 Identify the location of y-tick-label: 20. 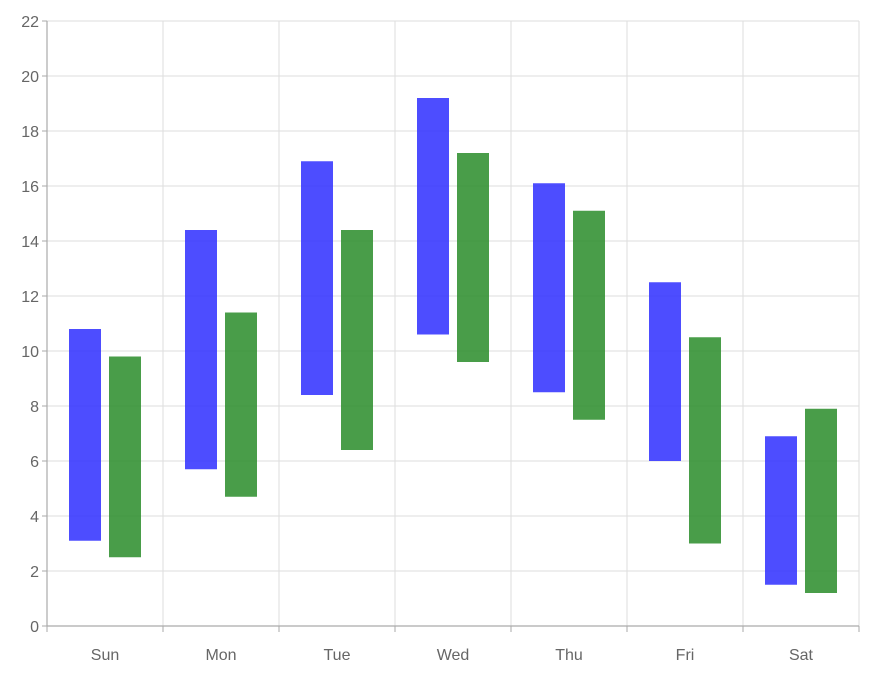
(30, 77).